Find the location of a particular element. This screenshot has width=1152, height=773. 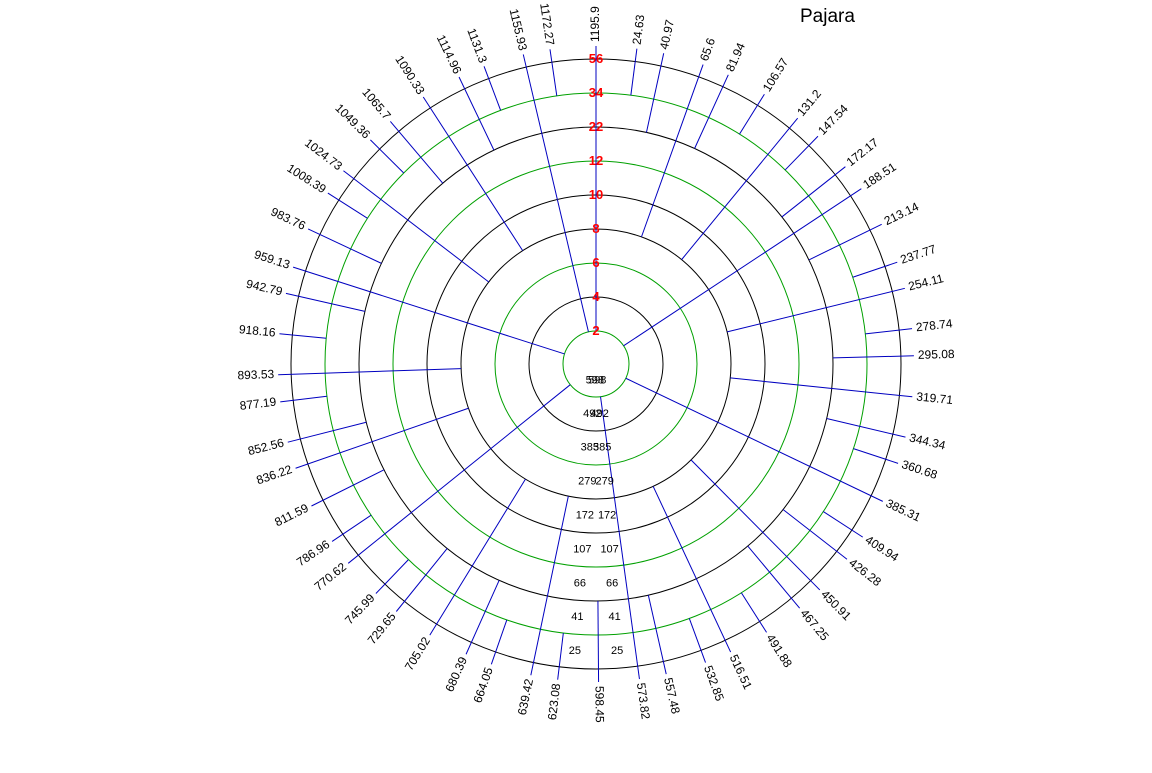

outer-angle-label: 680.39 is located at coordinates (456, 674).